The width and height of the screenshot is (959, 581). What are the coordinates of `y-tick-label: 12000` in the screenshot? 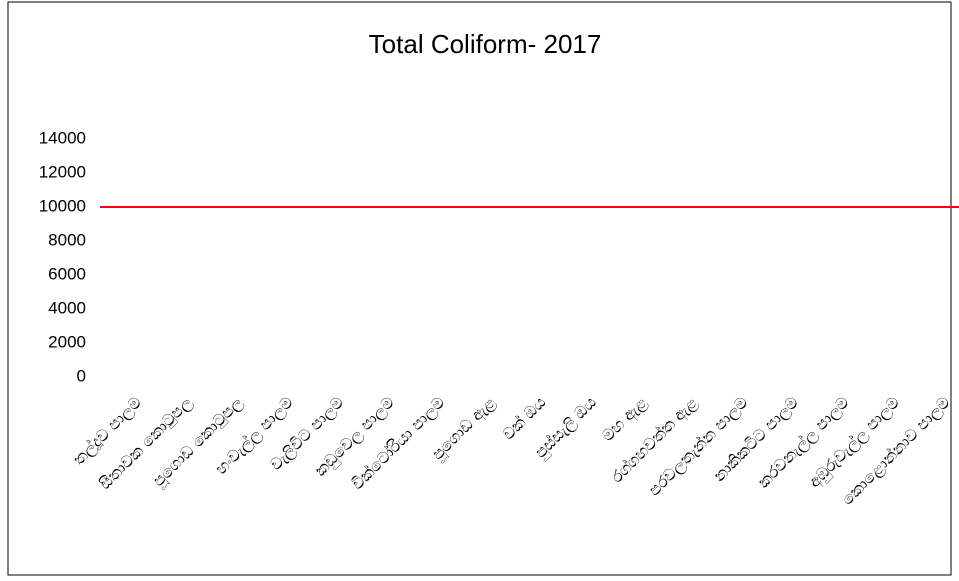 It's located at (62, 171).